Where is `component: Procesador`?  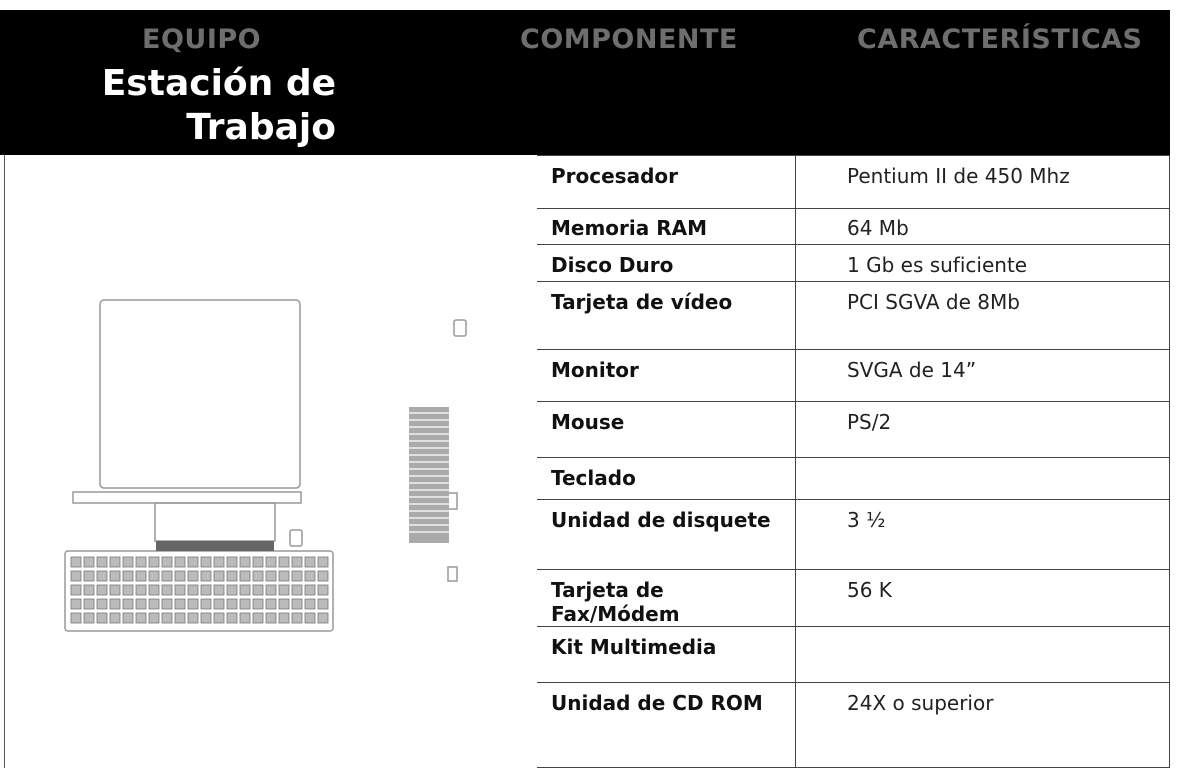
component: Procesador is located at coordinates (666, 182).